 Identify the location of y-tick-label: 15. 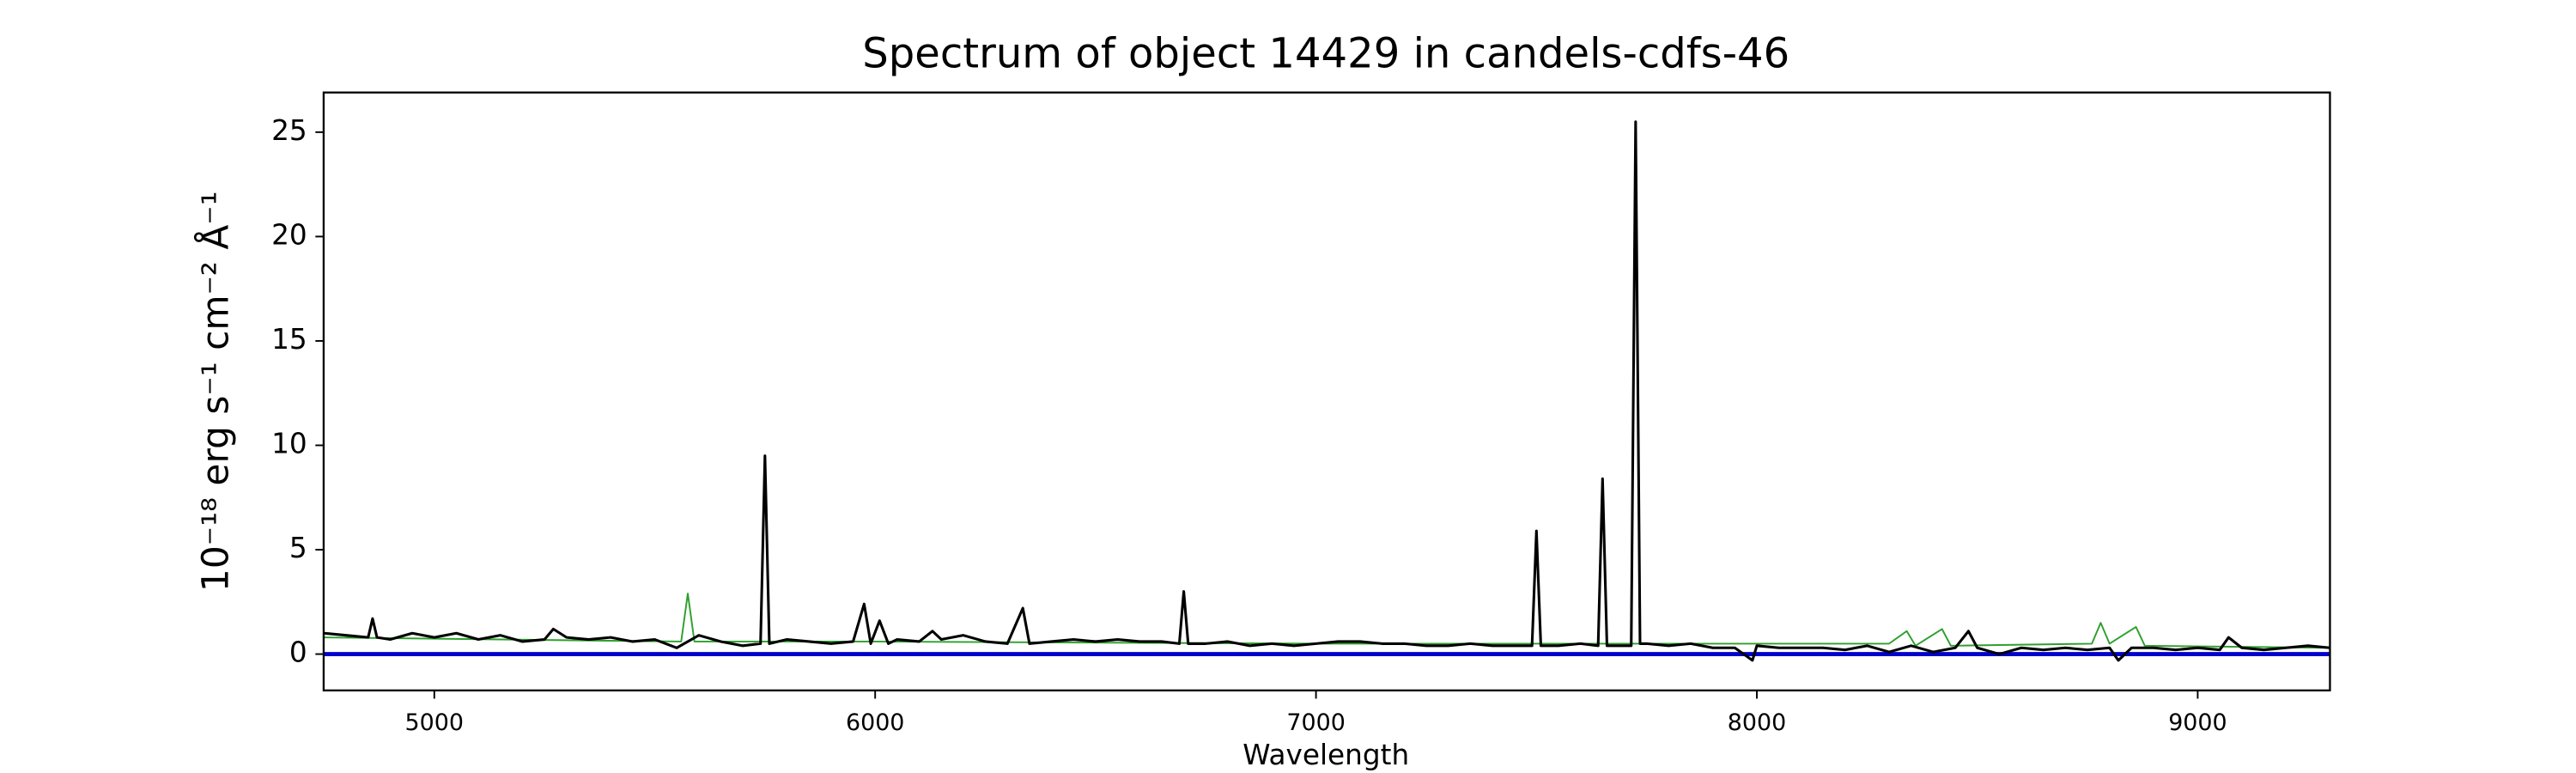
(289, 339).